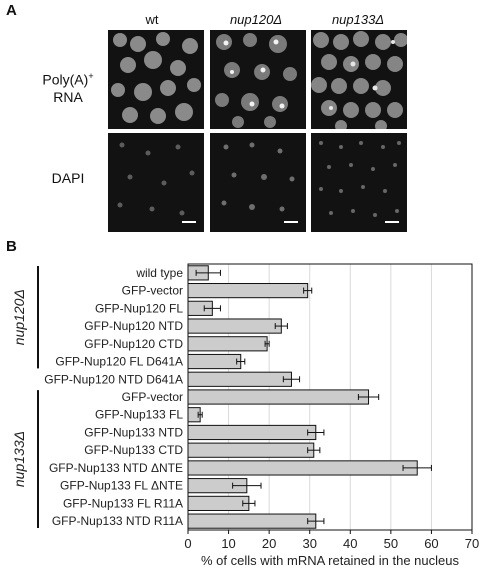 This screenshot has height=571, width=480. I want to click on micrograph-wt-dapi, so click(156, 182).